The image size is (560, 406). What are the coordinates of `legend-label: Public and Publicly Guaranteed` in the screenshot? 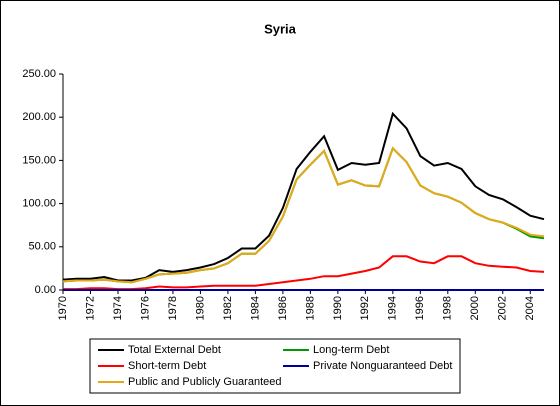 It's located at (204, 382).